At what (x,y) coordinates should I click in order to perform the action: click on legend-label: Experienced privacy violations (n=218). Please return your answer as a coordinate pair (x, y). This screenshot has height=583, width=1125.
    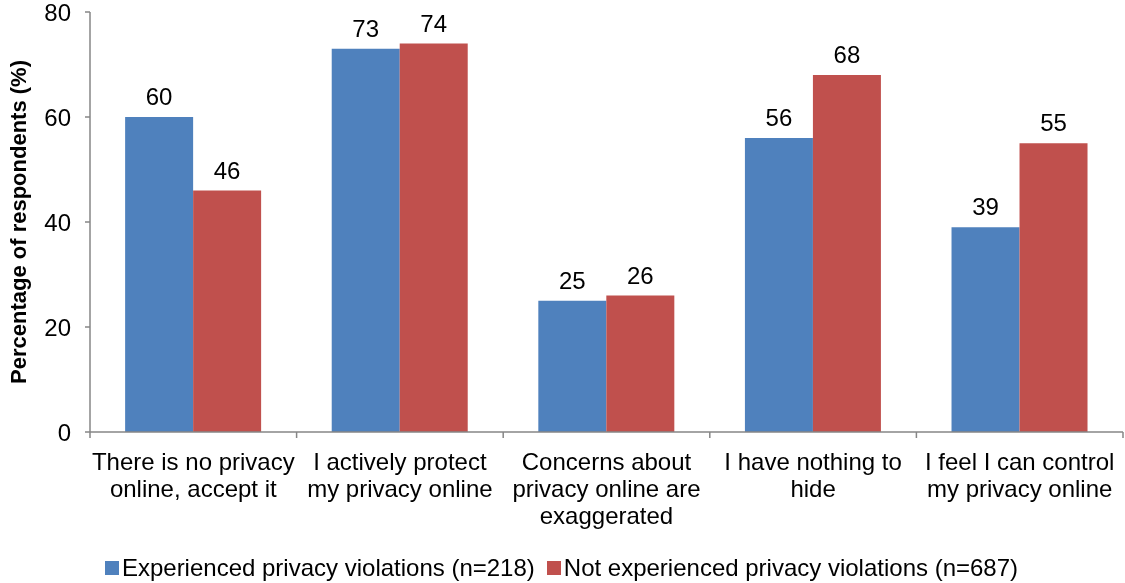
    Looking at the image, I should click on (328, 568).